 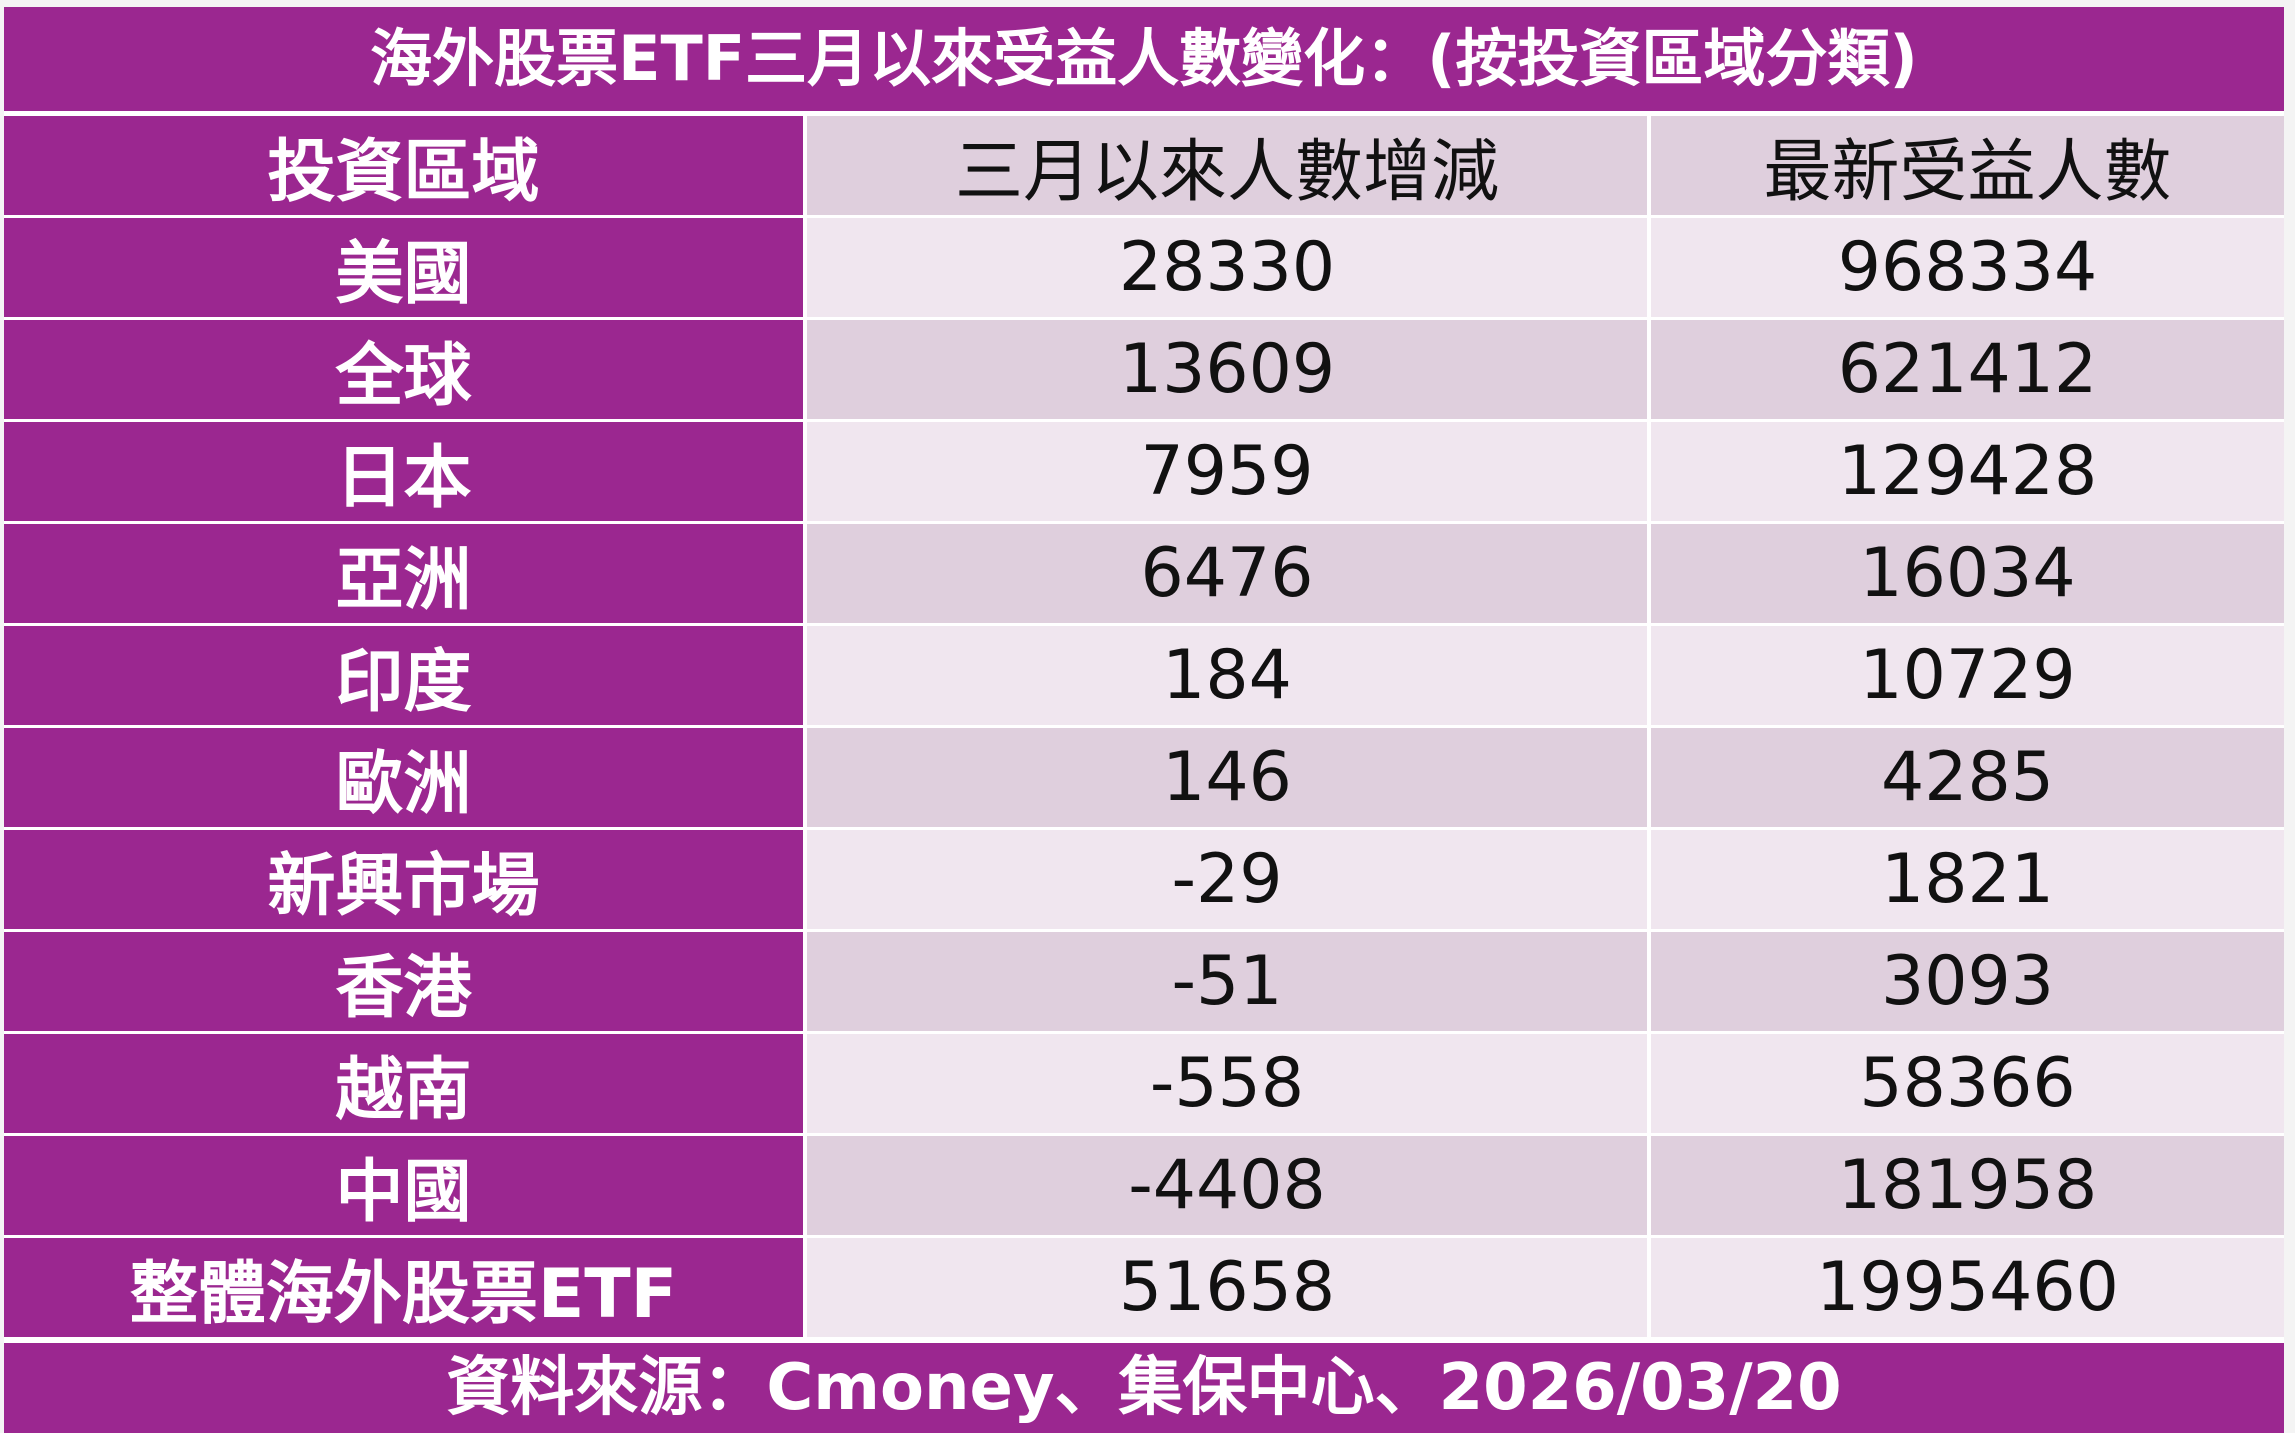 I want to click on data-row: 中國 -4408 181958, so click(x=1144, y=1185).